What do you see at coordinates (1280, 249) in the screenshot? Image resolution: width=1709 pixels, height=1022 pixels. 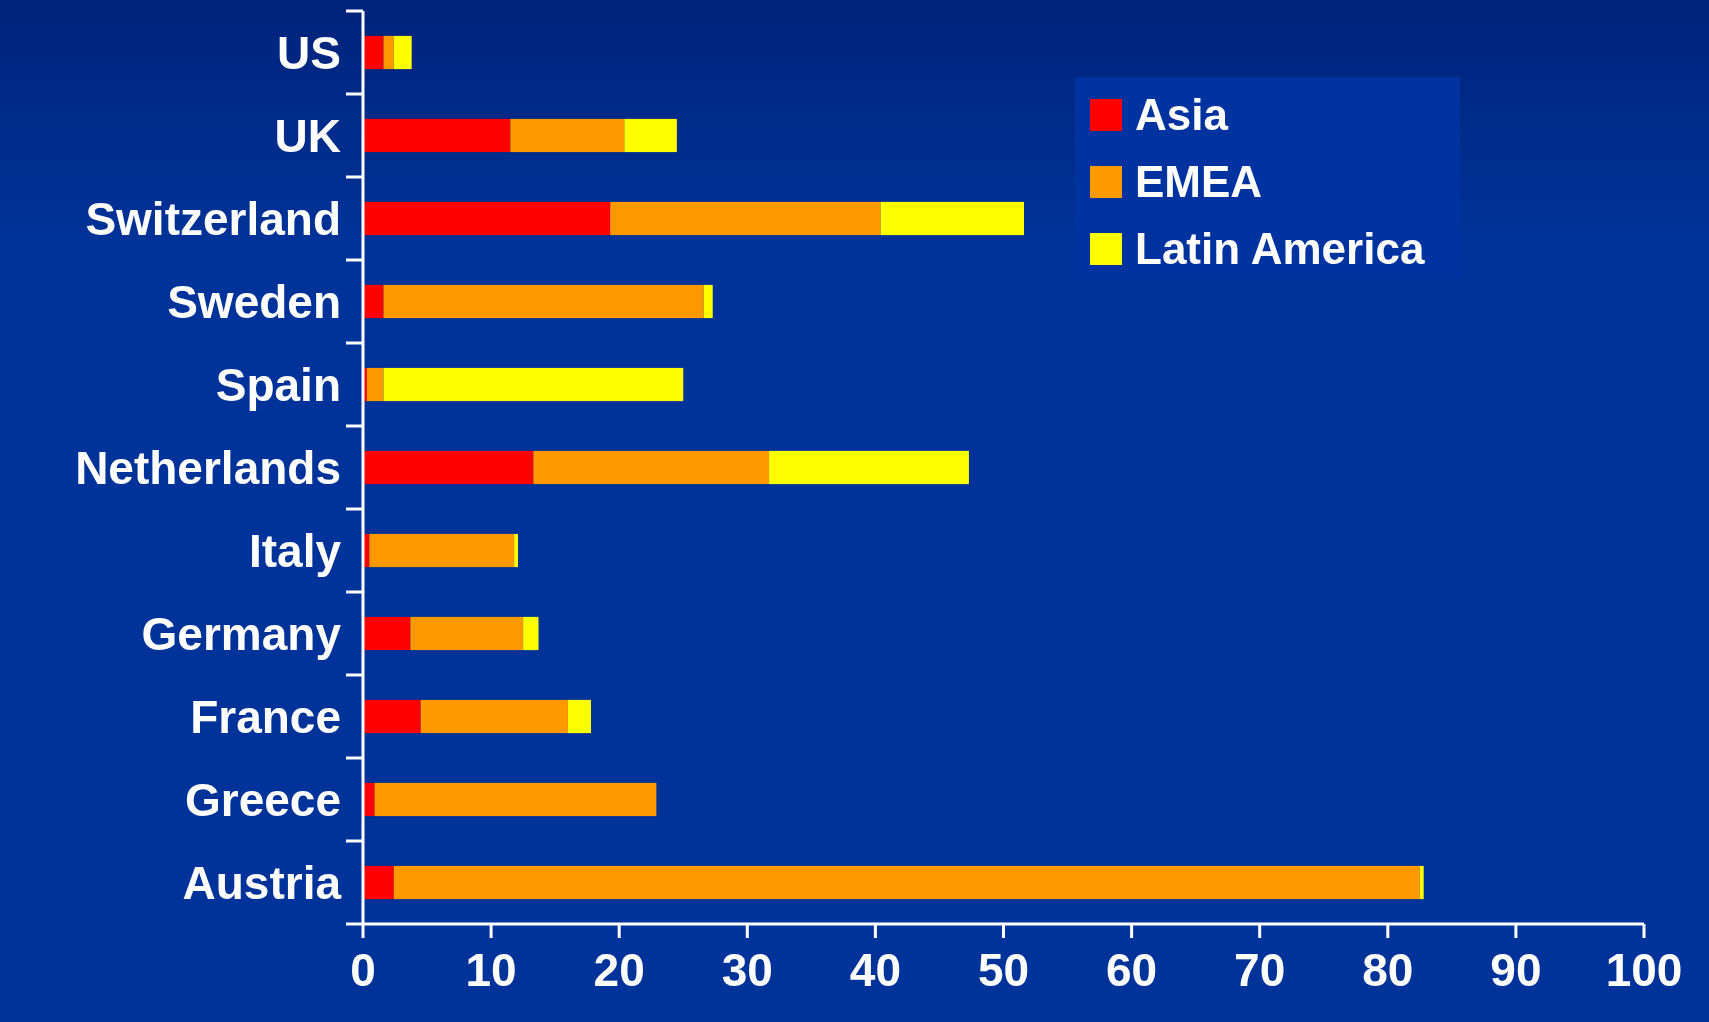 I see `legend-label: Latin America` at bounding box center [1280, 249].